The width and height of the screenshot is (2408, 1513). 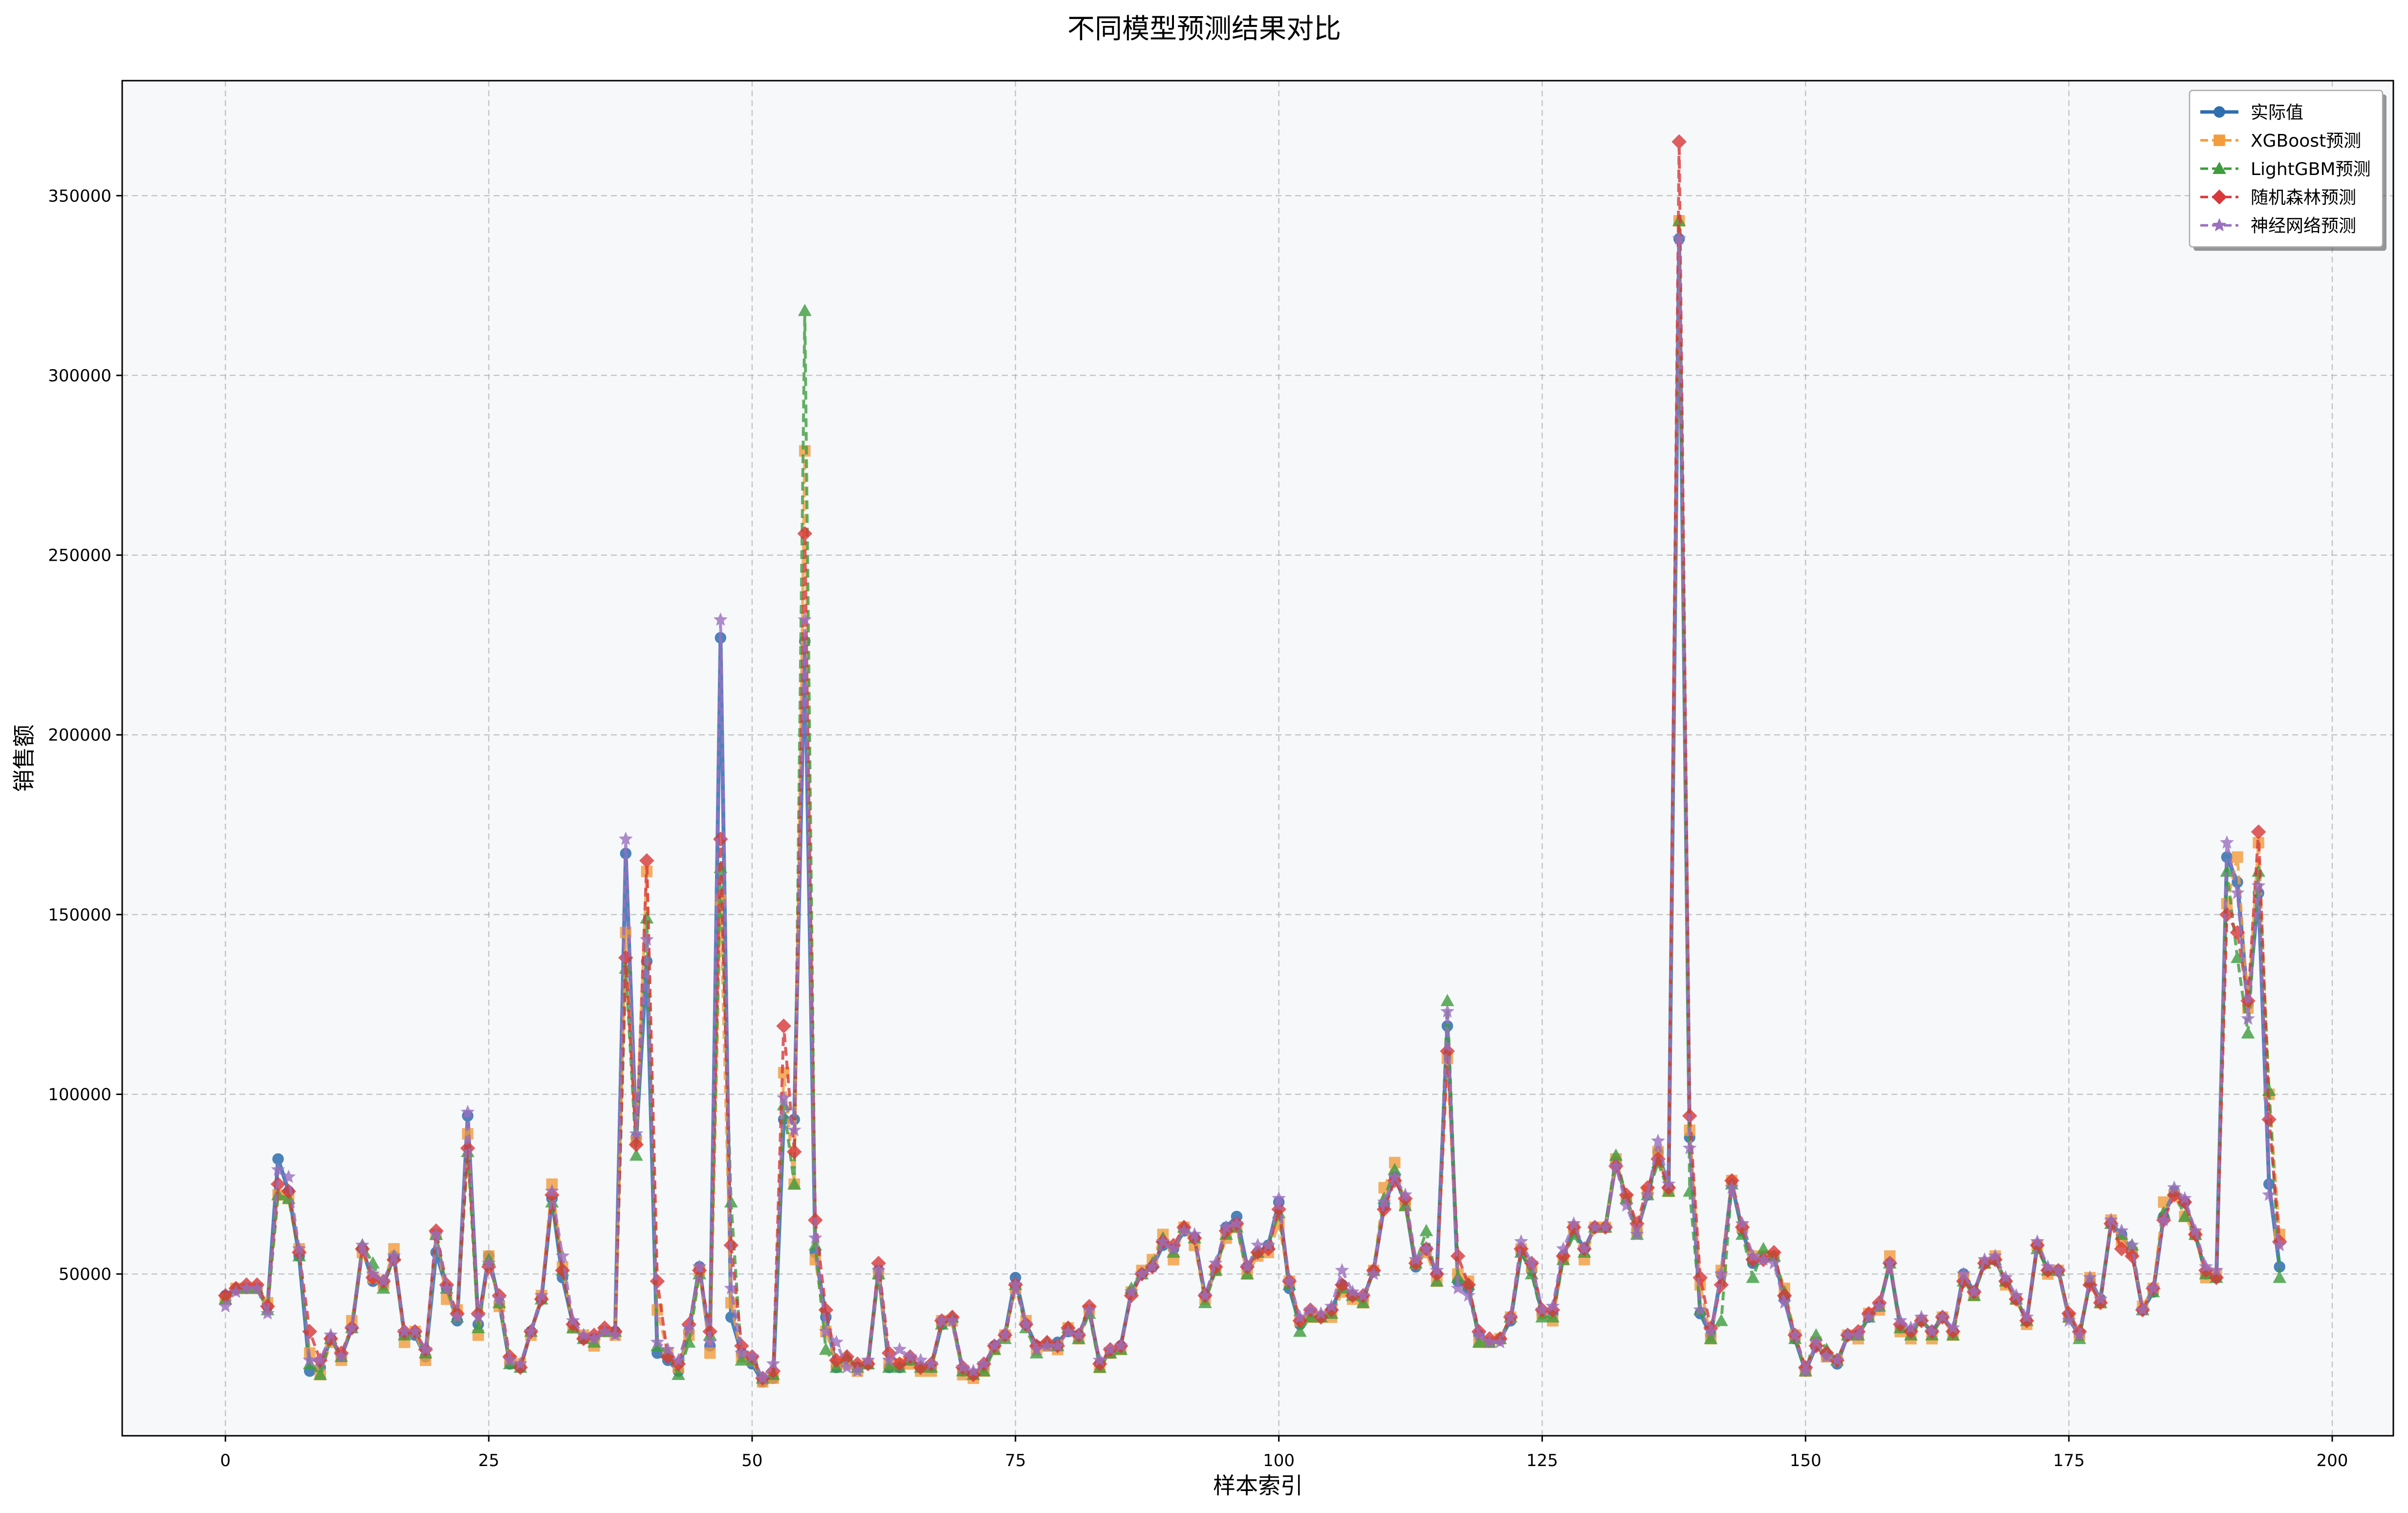 What do you see at coordinates (2251, 113) in the screenshot?
I see `legend-item: 实际值` at bounding box center [2251, 113].